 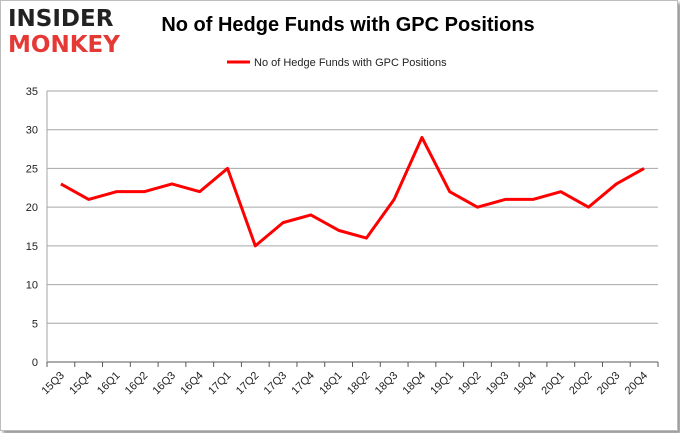 I want to click on x-tick-label: 19Q2, so click(x=470, y=384).